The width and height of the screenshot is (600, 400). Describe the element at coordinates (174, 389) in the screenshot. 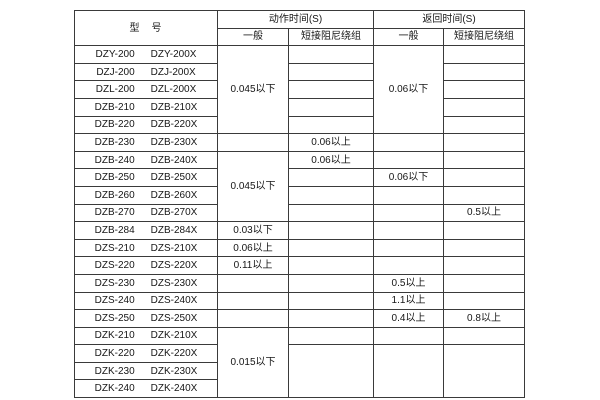

I see `model-name-right: DZK-240X` at that location.